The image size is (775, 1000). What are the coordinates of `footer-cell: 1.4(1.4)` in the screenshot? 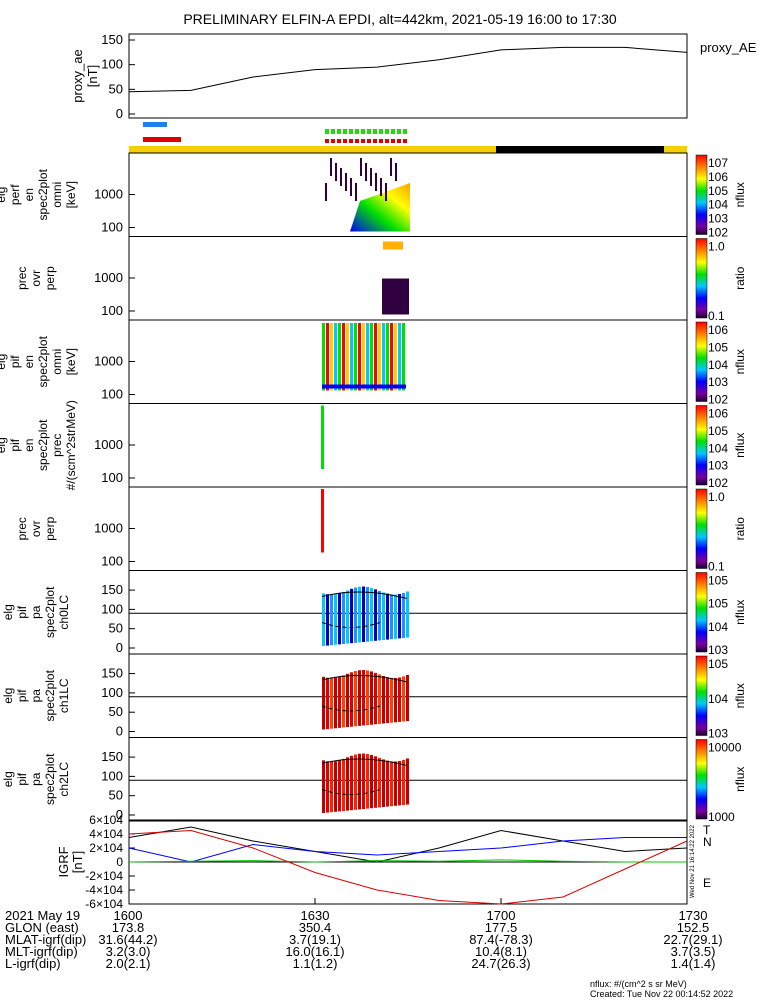 It's located at (693, 963).